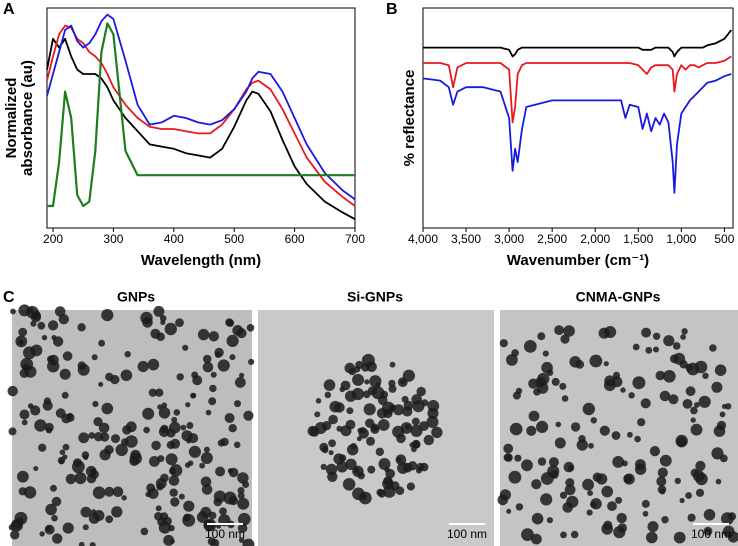  I want to click on y-axis-label: absorbance (au), so click(27, 118).